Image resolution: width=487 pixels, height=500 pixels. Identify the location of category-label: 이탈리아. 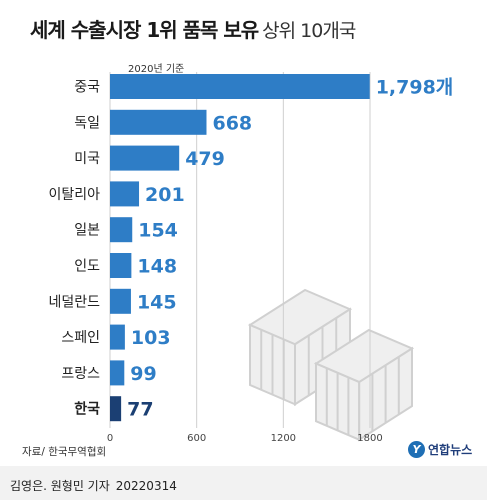
(74, 195).